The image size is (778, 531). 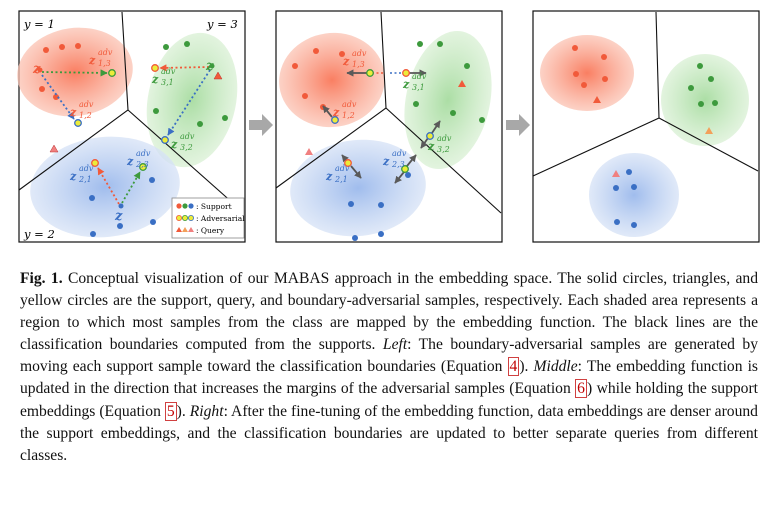 I want to click on right-panel, so click(x=646, y=126).